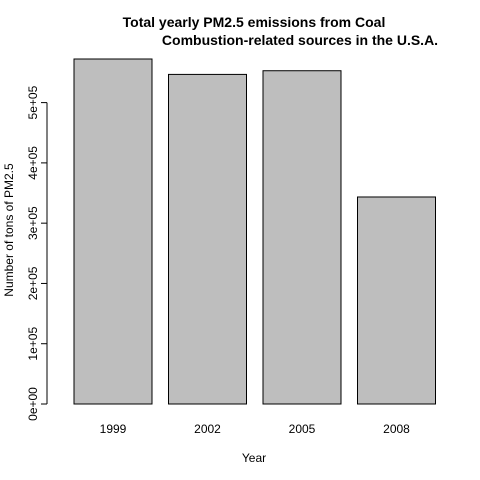 The image size is (480, 480). I want to click on y-axis: 0e+00 1e+05 2e+05 3e+05 4e+05 5e+05, so click(37, 253).